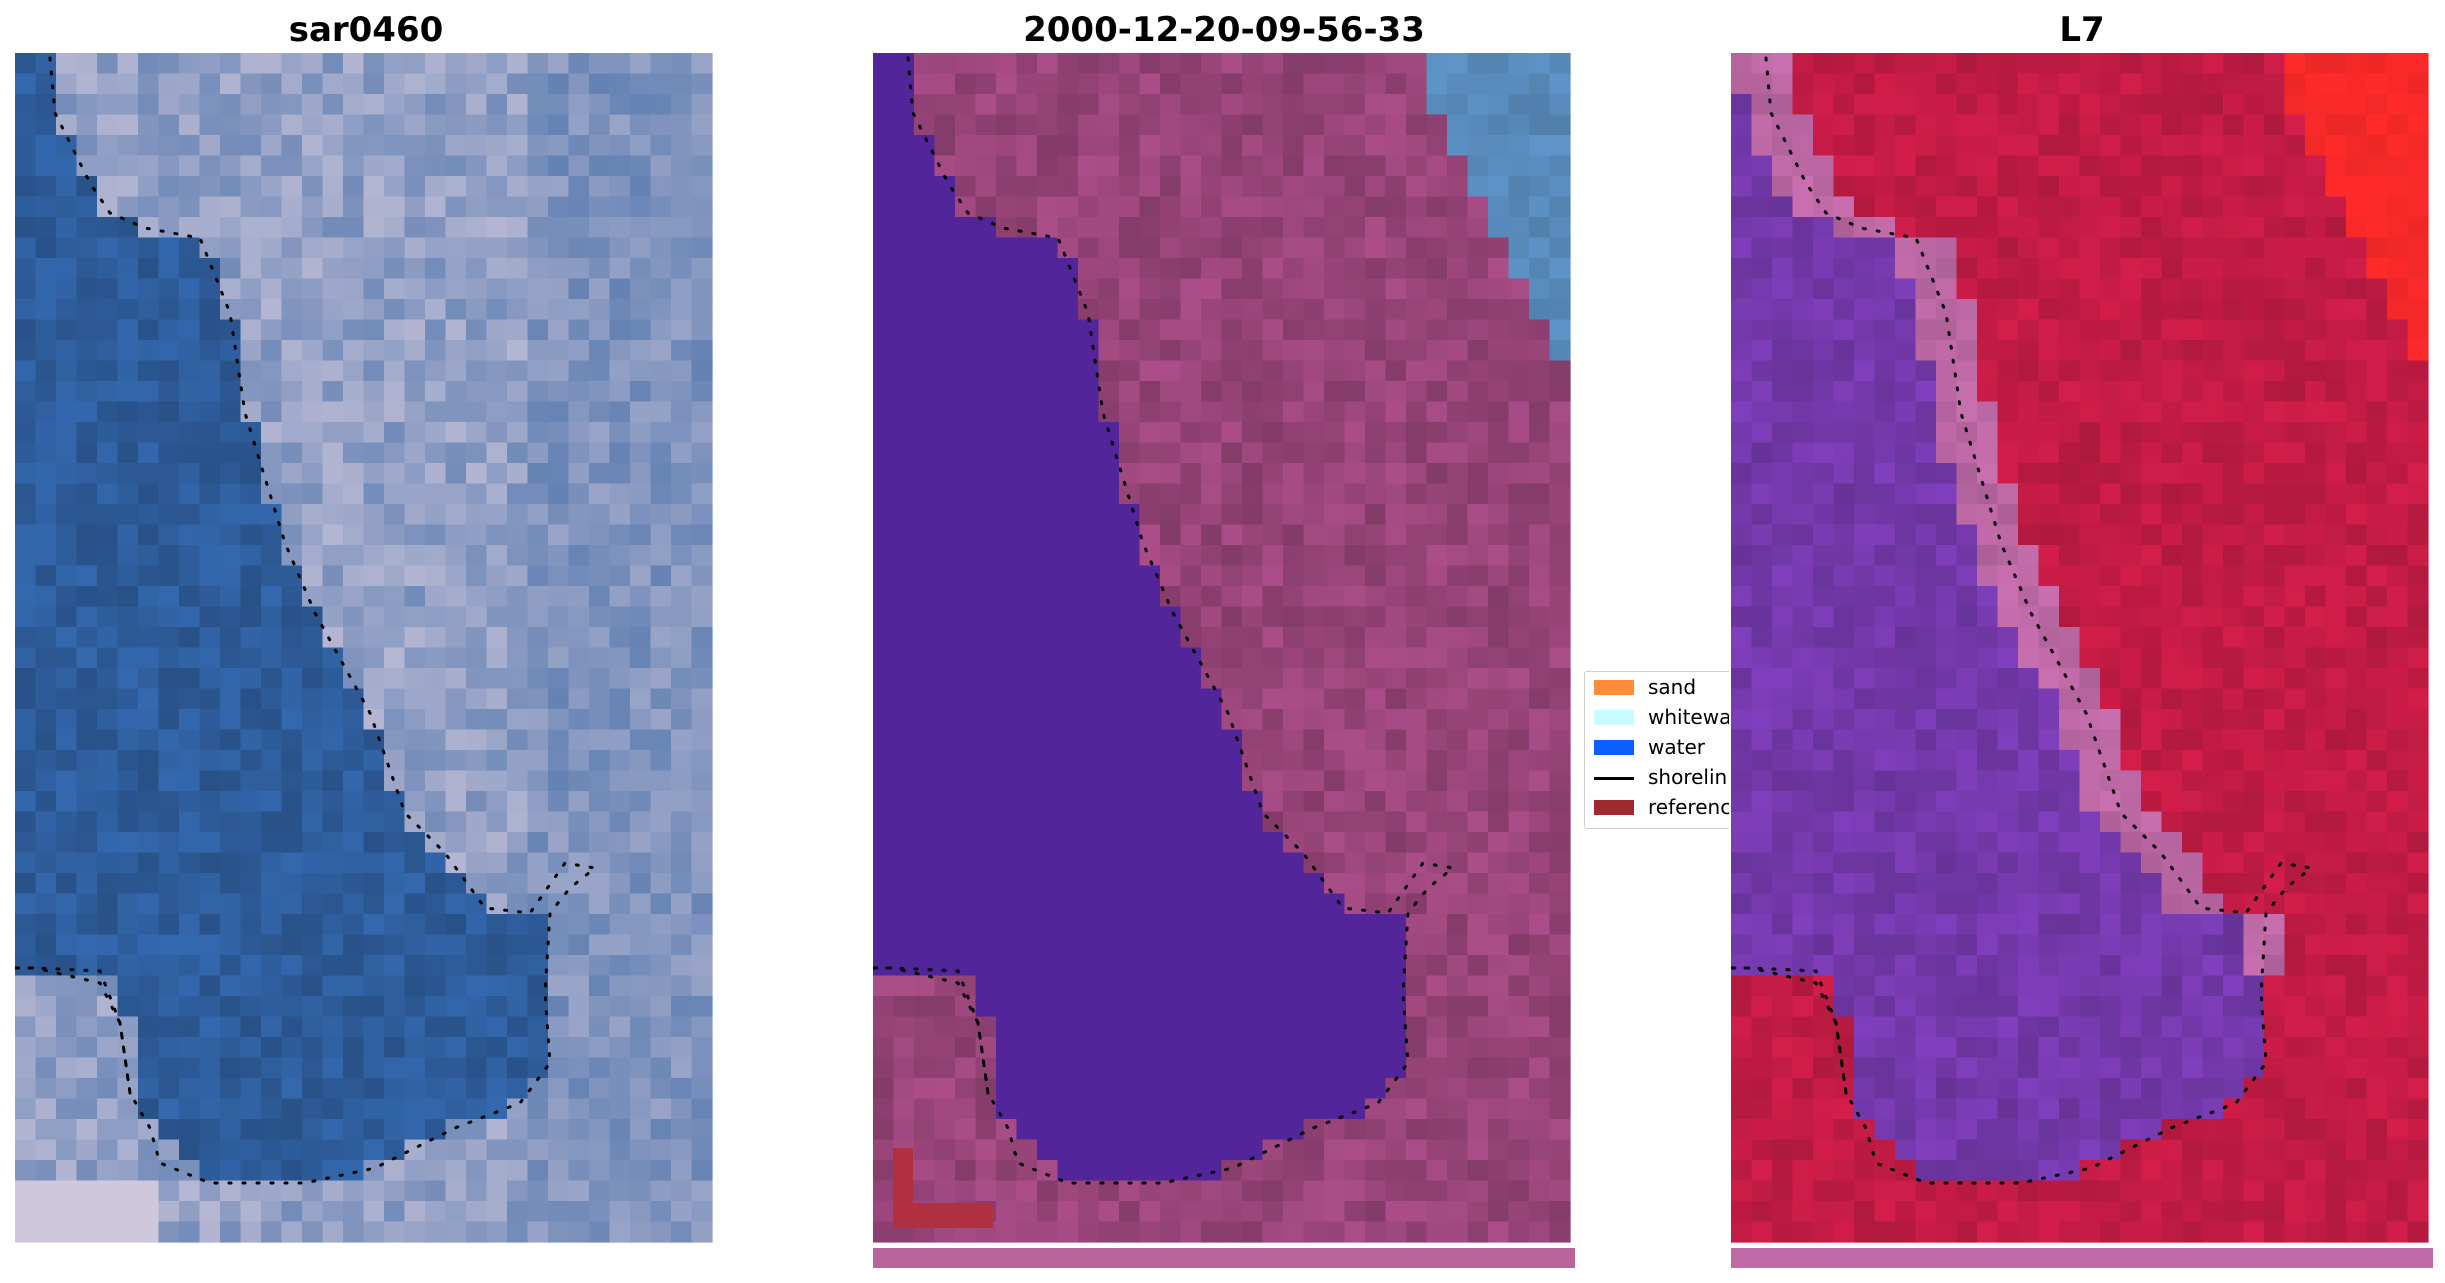 The height and width of the screenshot is (1283, 2445). I want to click on legend-label-reference: referenc, so click(1688, 807).